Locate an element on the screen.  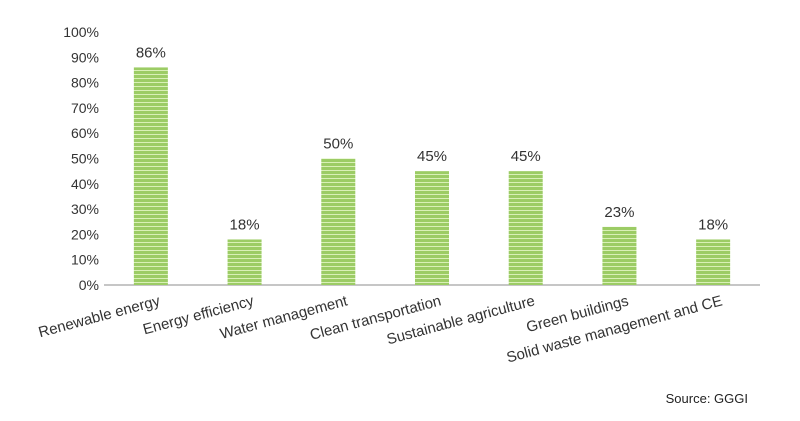
y-tick-label: 100% is located at coordinates (81, 32).